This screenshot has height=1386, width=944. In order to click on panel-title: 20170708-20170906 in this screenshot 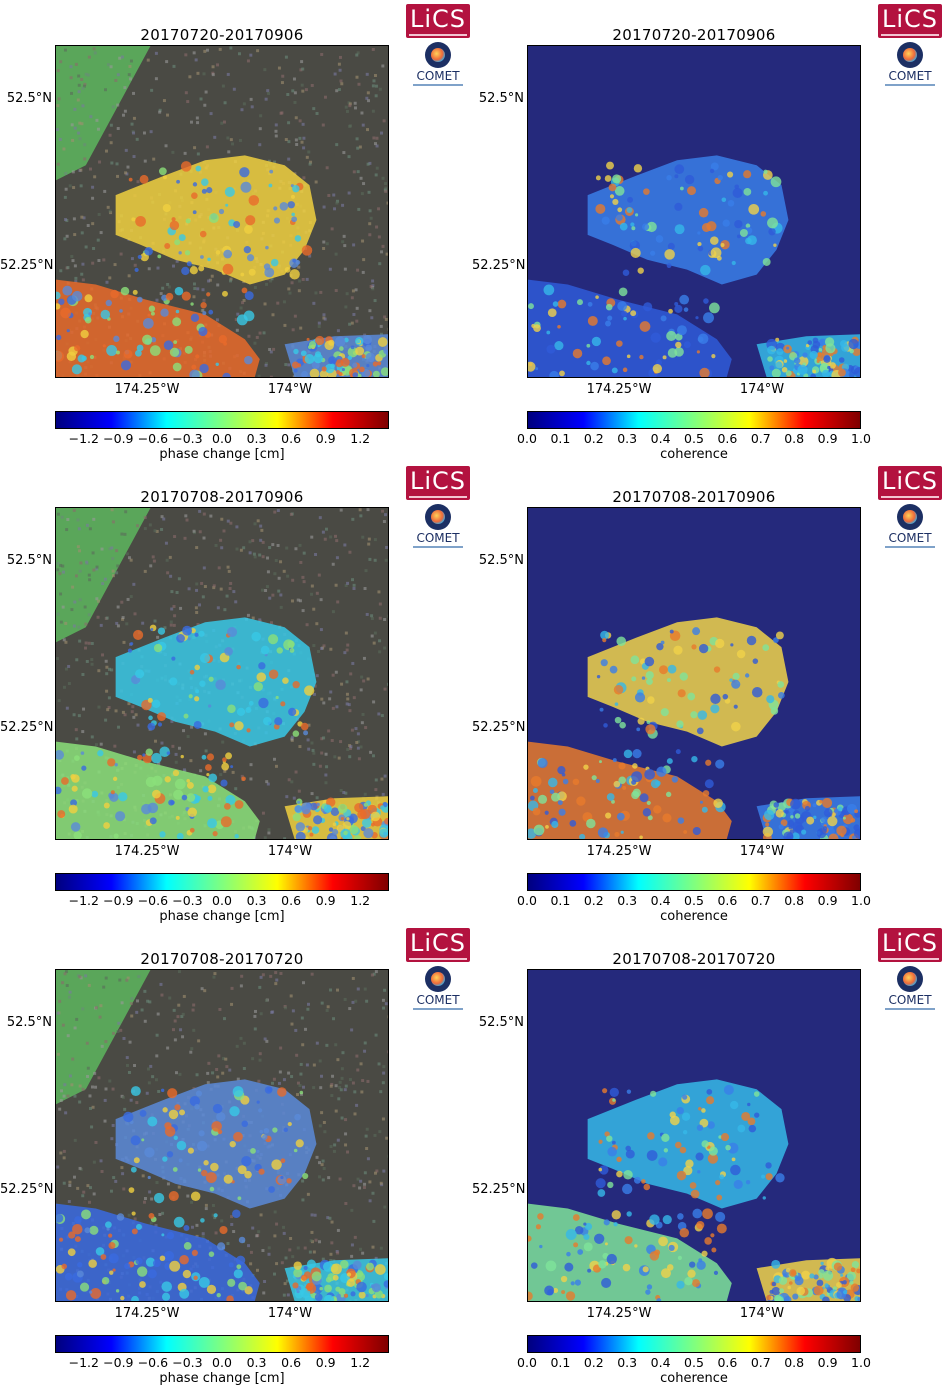, I will do `click(222, 497)`.